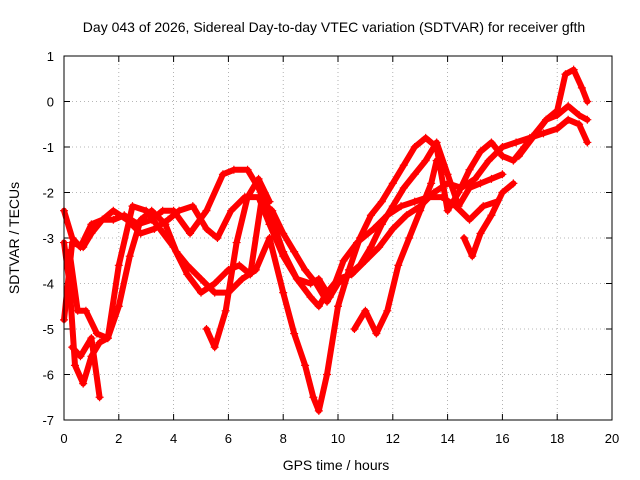 The image size is (640, 480). I want to click on y-tick-label: -5, so click(48, 329).